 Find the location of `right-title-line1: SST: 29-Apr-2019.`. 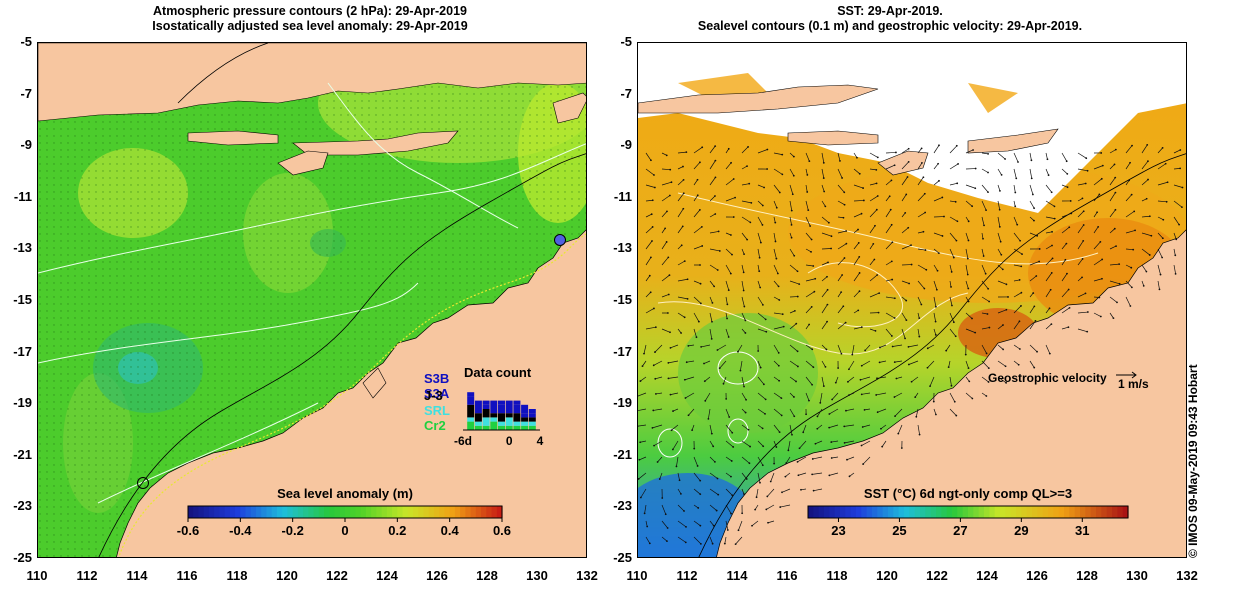

right-title-line1: SST: 29-Apr-2019. is located at coordinates (890, 11).